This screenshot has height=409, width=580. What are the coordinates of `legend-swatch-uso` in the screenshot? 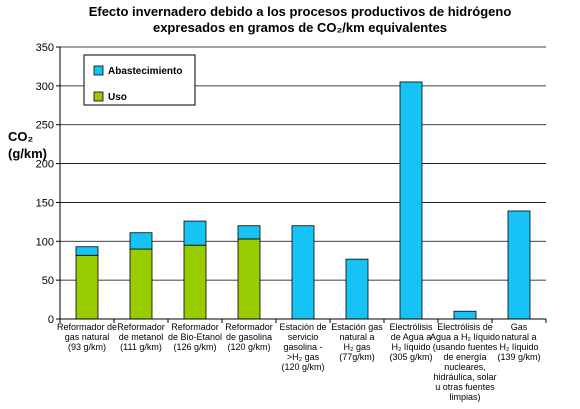 It's located at (98, 96).